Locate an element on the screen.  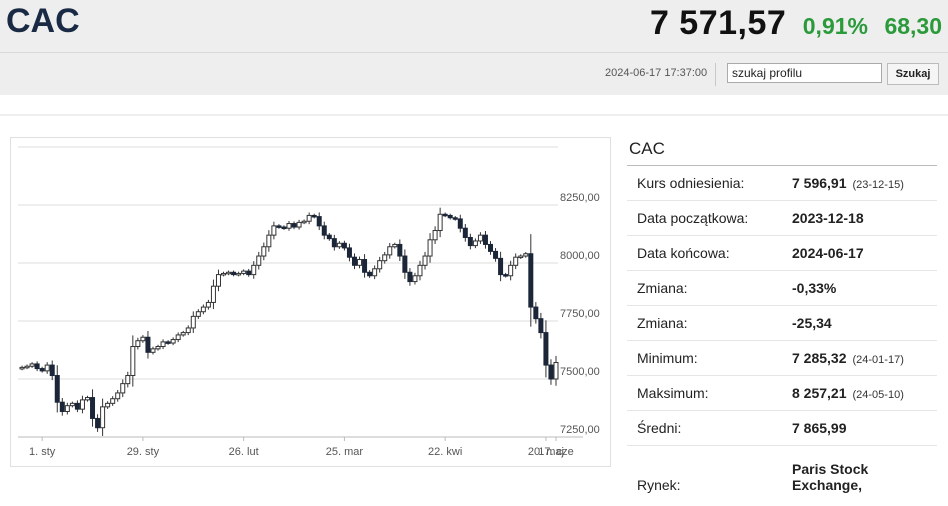
price-summary: 7 571,57 0,91% 68,30 is located at coordinates (796, 23).